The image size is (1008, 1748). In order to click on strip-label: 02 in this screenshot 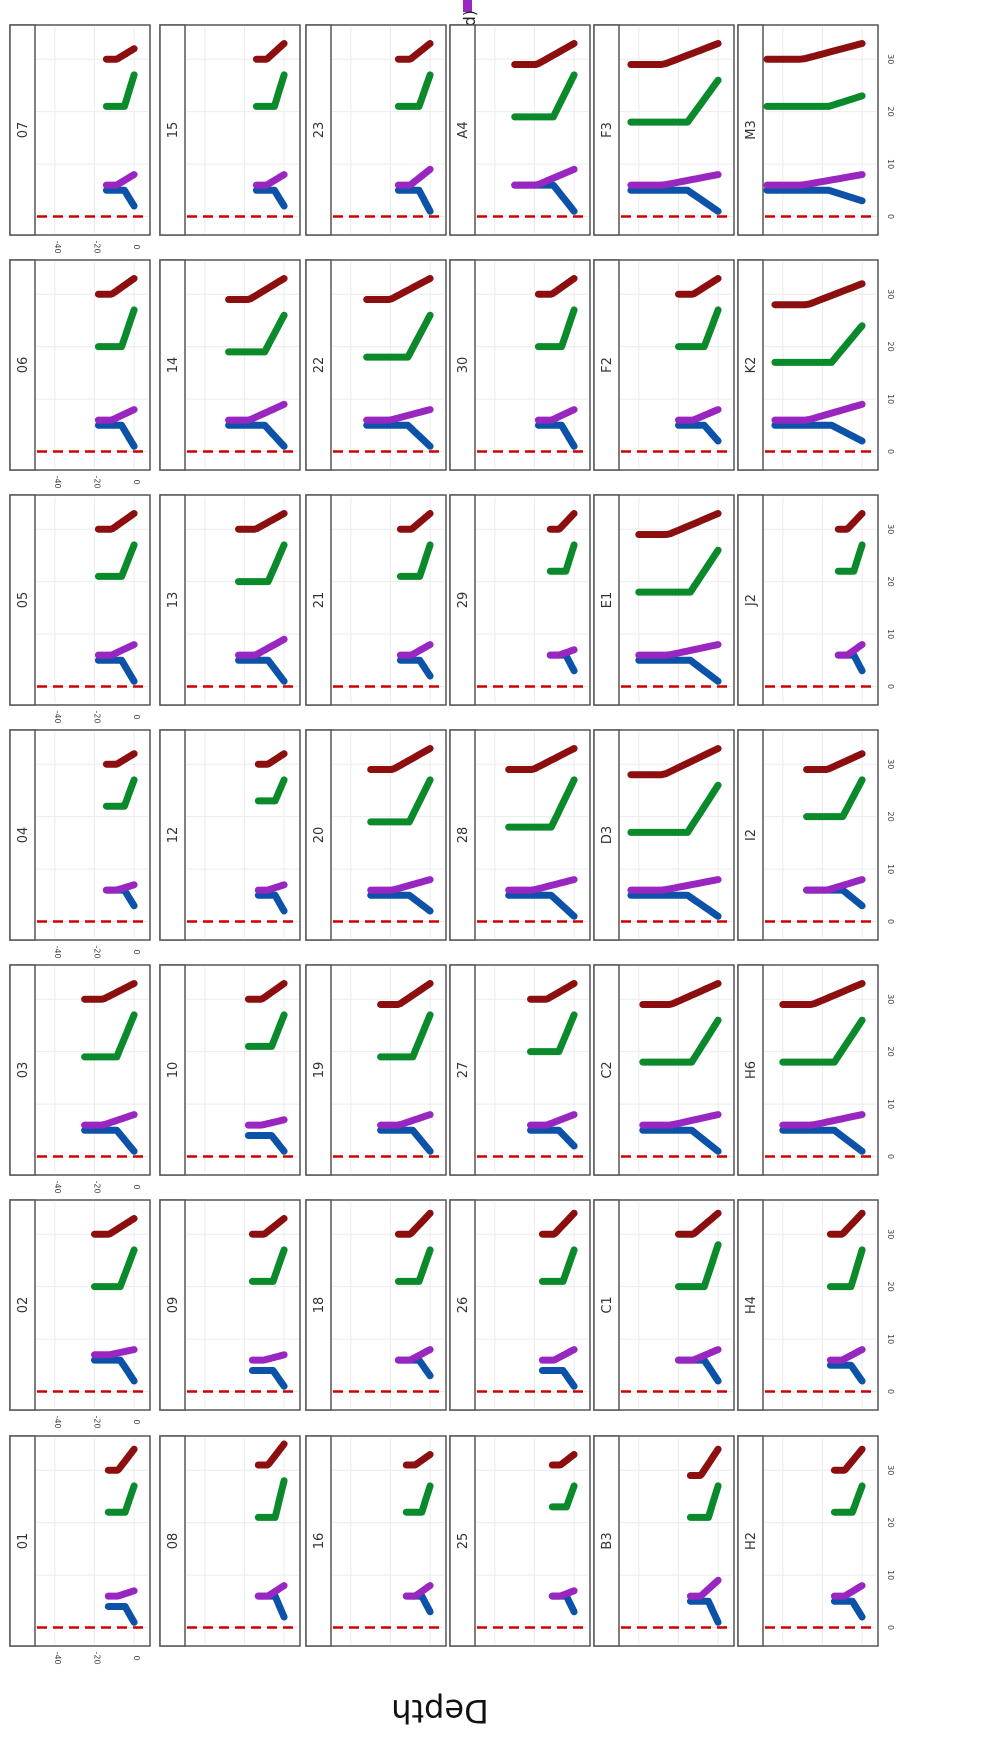, I will do `click(23, 1305)`.